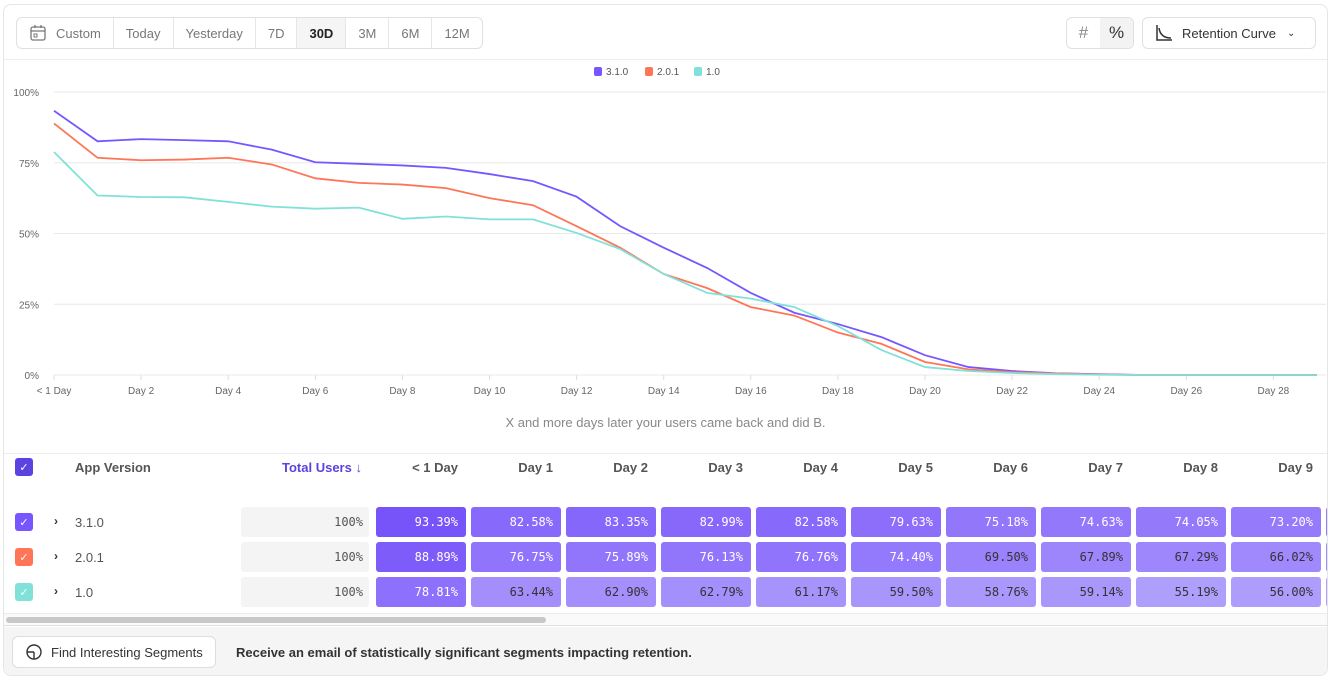 This screenshot has height=680, width=1331. What do you see at coordinates (421, 592) in the screenshot?
I see `retention-cell: 78.81%` at bounding box center [421, 592].